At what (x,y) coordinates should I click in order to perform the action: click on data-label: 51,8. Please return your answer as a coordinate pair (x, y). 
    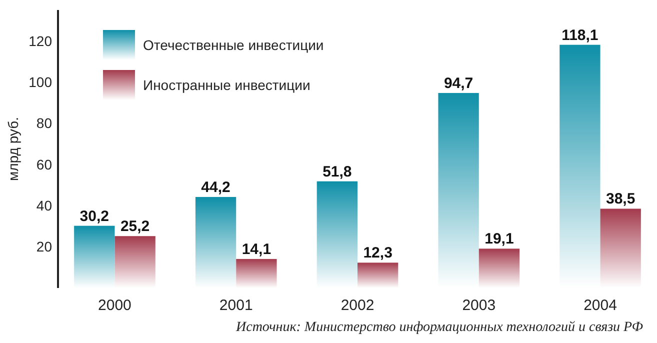
    Looking at the image, I should click on (337, 171).